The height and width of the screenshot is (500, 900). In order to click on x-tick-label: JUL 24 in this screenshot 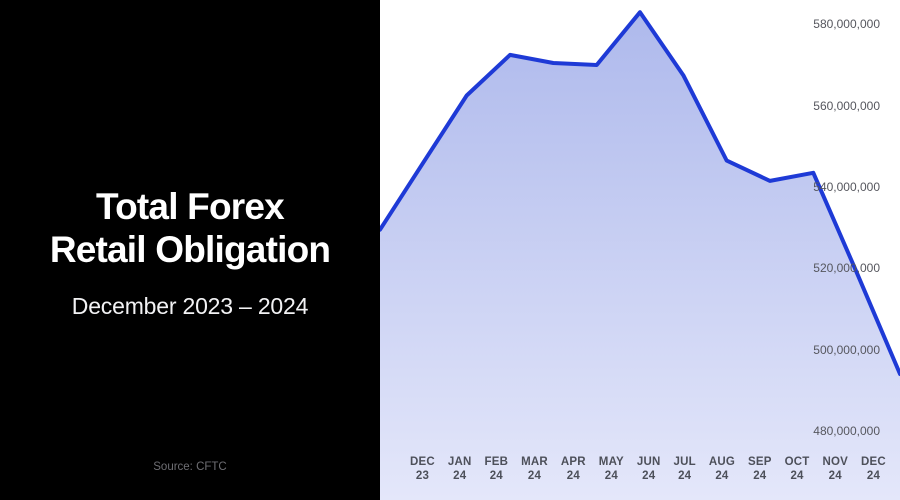, I will do `click(685, 469)`.